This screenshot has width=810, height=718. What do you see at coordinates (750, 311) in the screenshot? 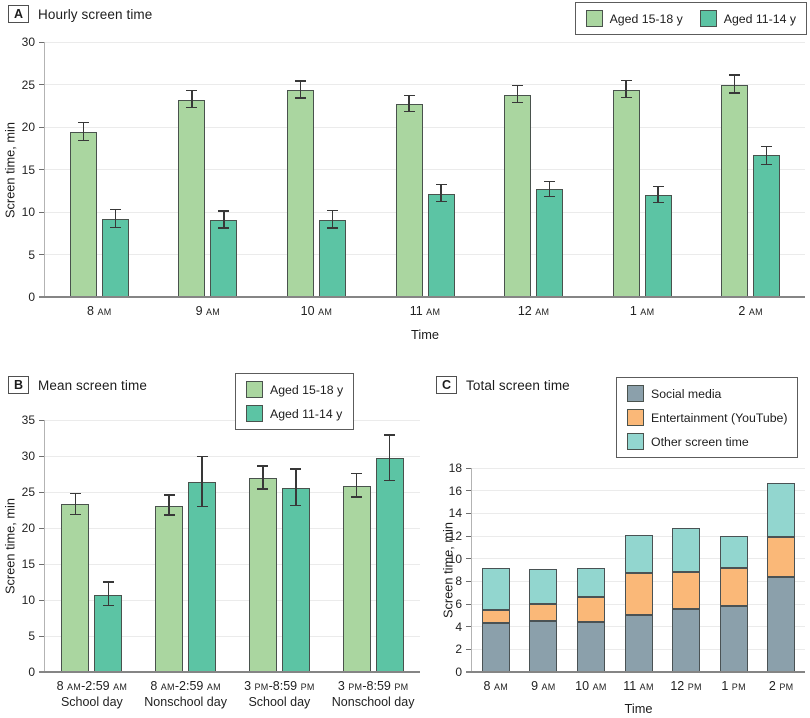
I see `x-tick-label: 2 AM` at bounding box center [750, 311].